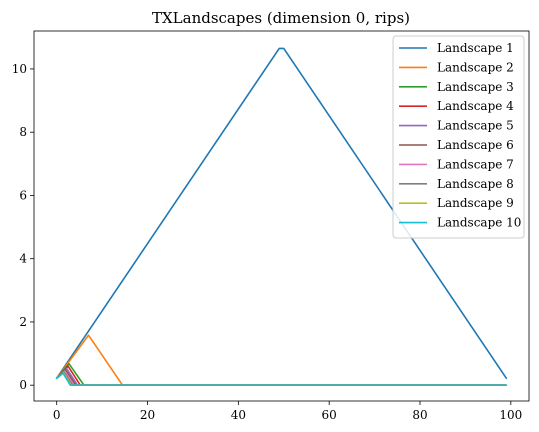 The image size is (539, 432). I want to click on legend-label: Landscape 3, so click(475, 87).